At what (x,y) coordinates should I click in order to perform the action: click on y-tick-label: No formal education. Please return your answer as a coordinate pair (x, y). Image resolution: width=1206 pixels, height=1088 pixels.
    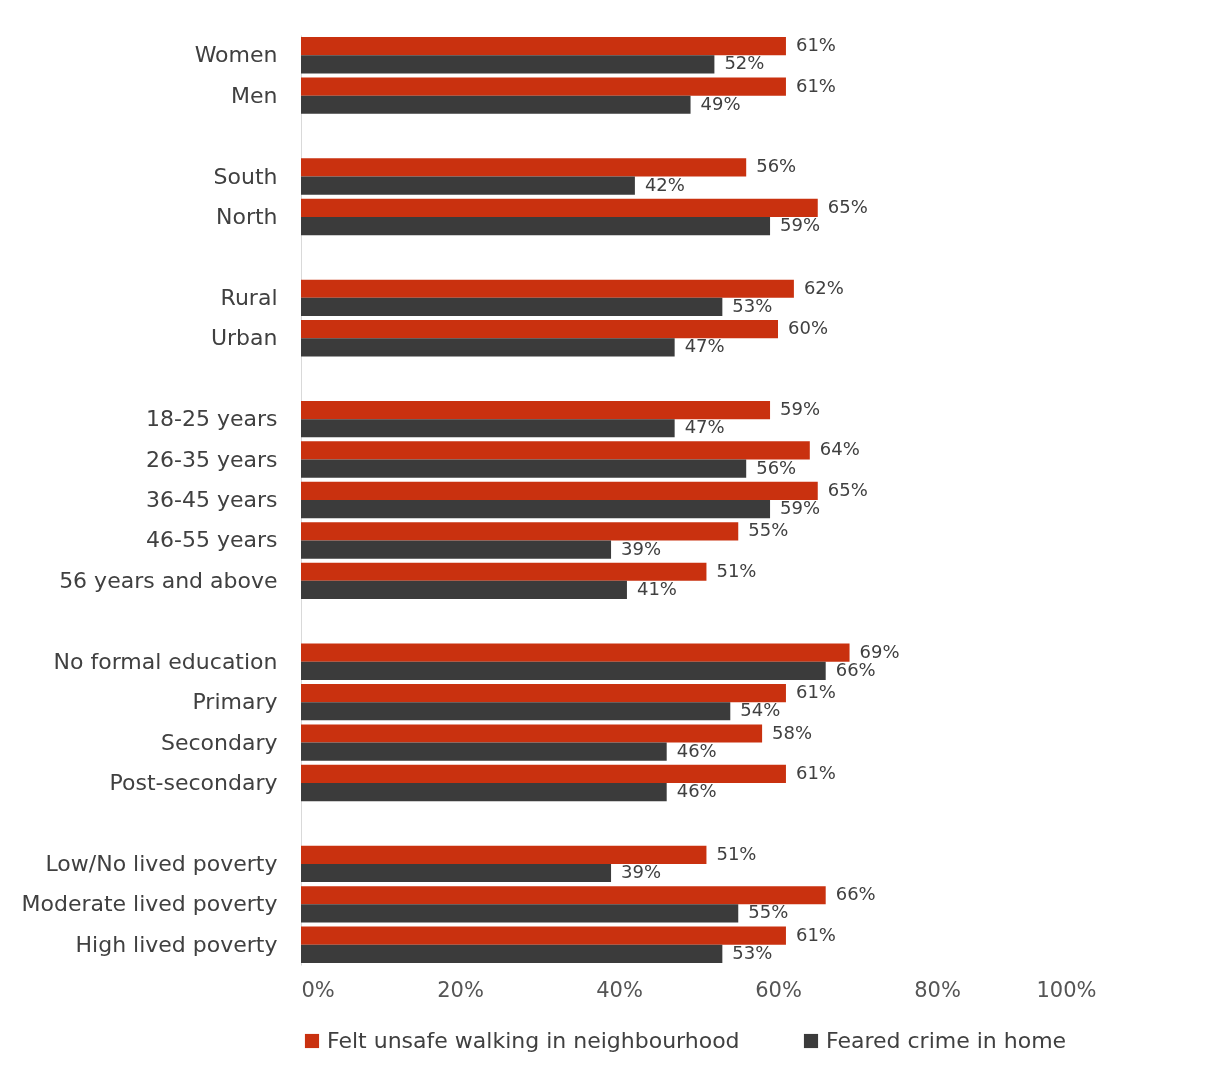
    Looking at the image, I should click on (165, 661).